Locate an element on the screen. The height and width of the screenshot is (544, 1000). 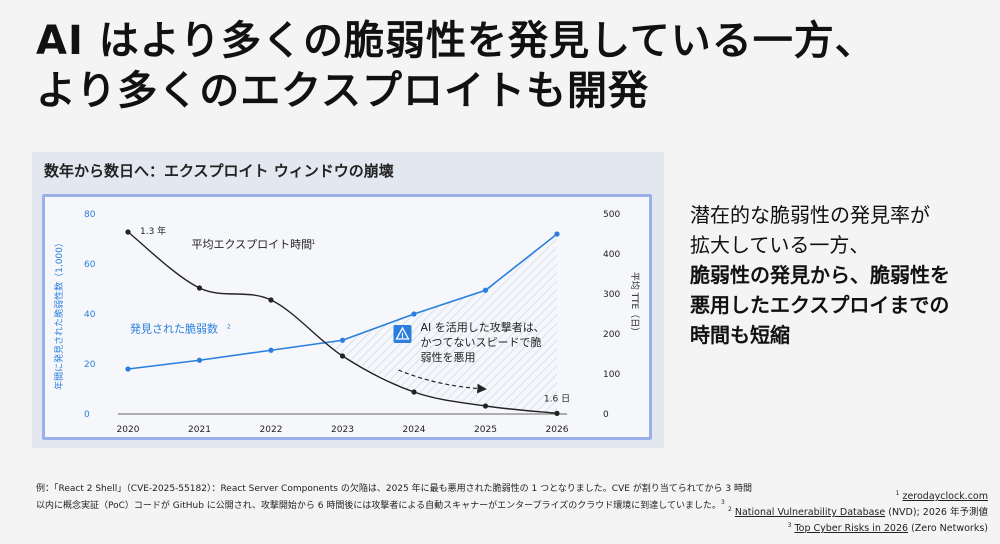
warning-icon-mark: ! is located at coordinates (402, 336).